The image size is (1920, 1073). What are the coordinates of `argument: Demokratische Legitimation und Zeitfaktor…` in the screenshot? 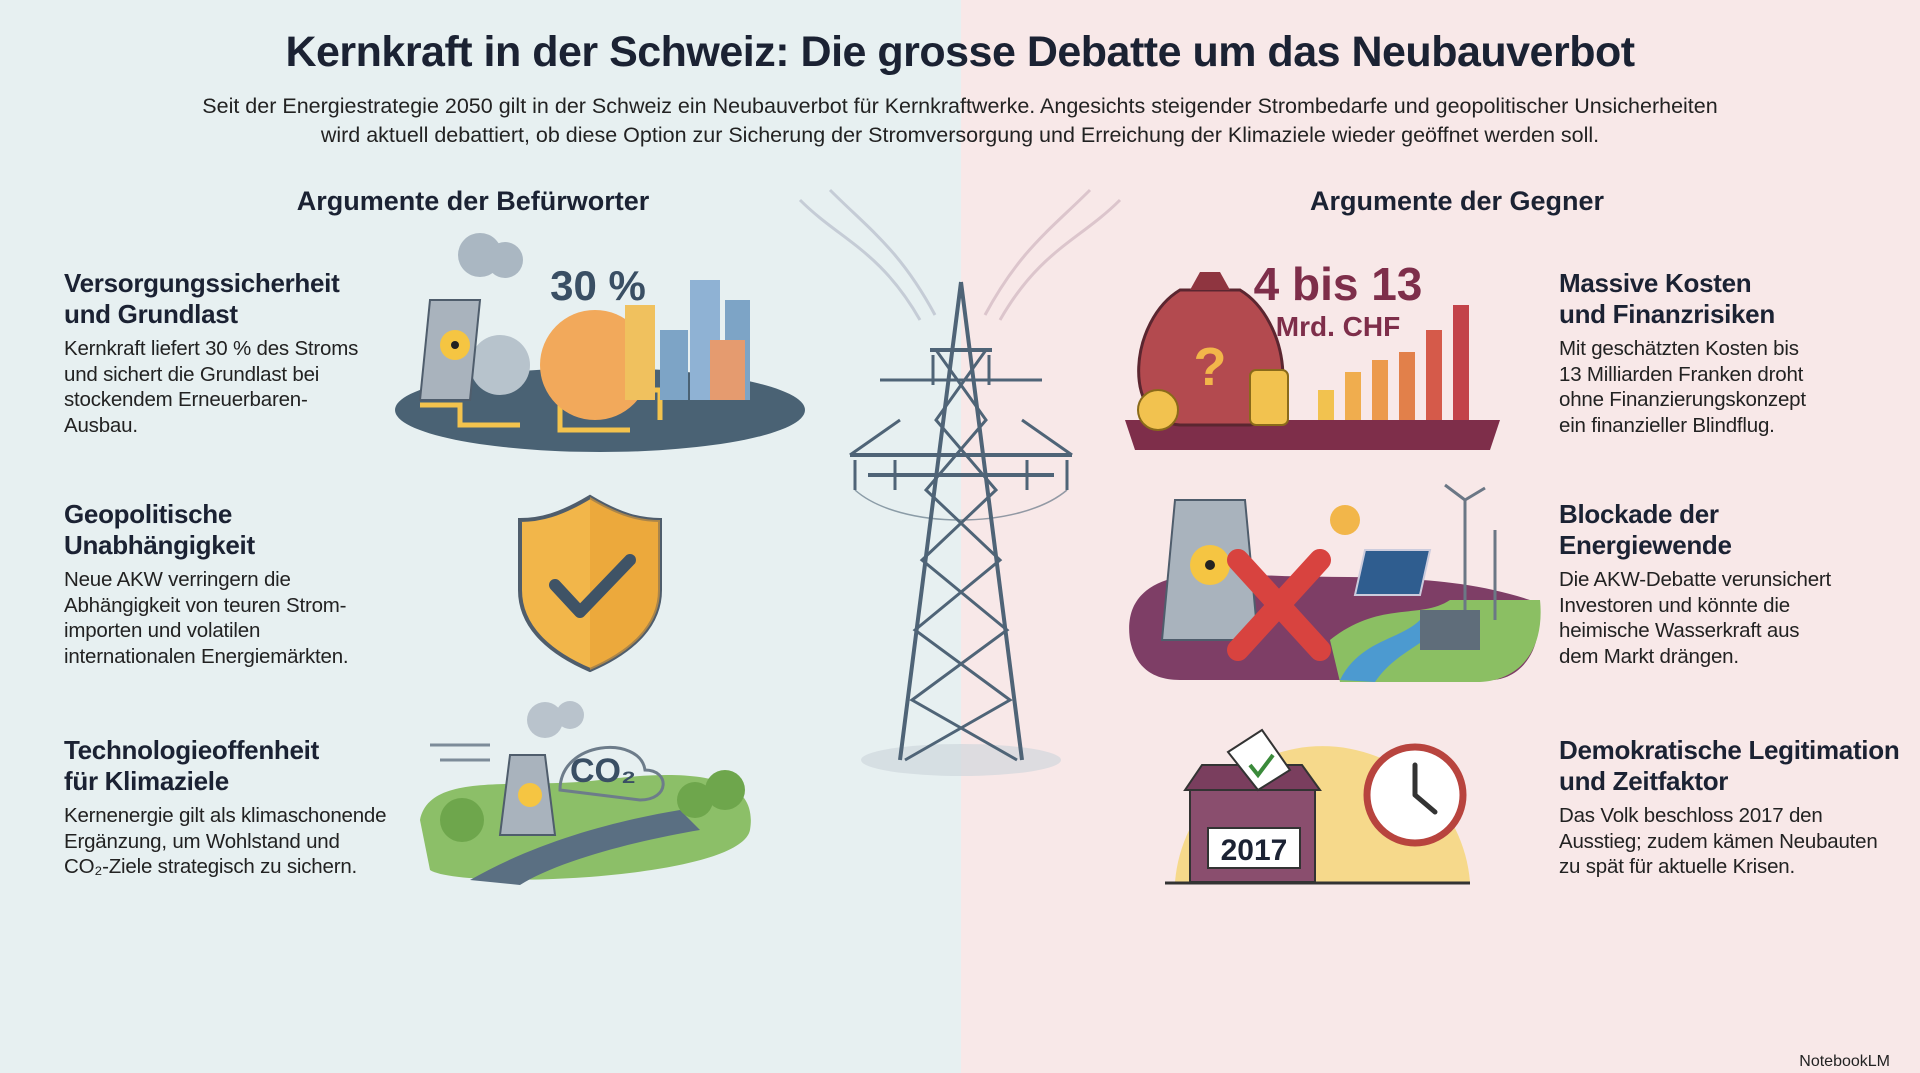 It's located at (1731, 807).